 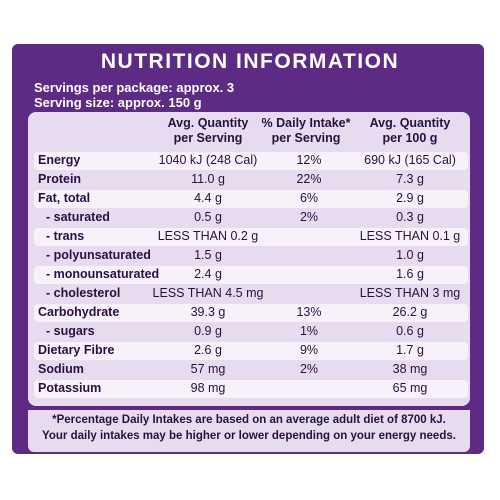 What do you see at coordinates (208, 217) in the screenshot?
I see `per-serving-value: 0.5 g` at bounding box center [208, 217].